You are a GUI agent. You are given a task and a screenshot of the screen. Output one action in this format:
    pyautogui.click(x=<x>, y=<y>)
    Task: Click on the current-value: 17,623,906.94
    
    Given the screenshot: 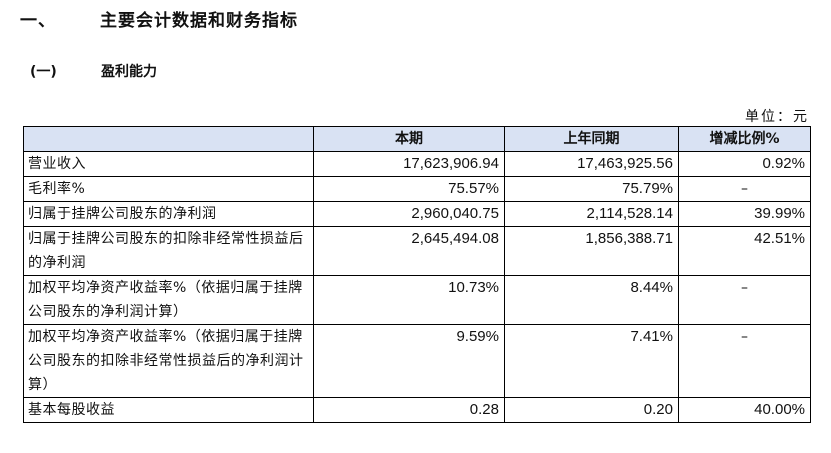 What is the action you would take?
    pyautogui.click(x=409, y=164)
    